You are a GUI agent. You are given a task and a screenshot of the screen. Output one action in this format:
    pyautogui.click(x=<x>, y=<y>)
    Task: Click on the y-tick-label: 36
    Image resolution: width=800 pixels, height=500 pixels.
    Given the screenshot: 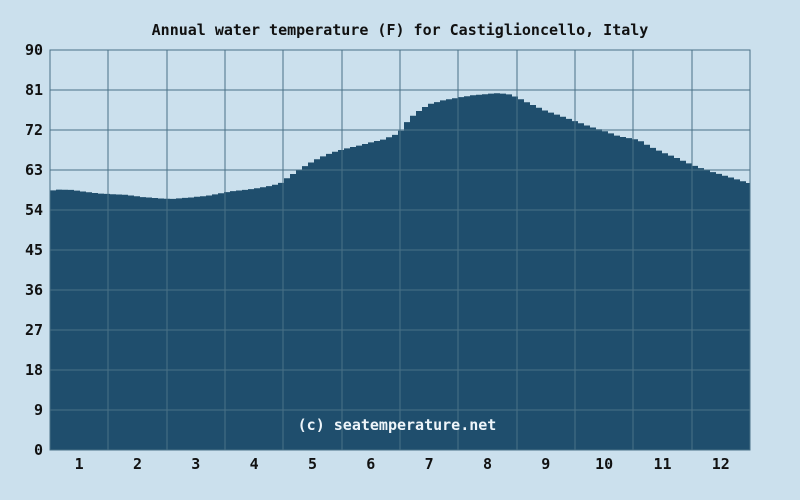 What is the action you would take?
    pyautogui.click(x=34, y=290)
    